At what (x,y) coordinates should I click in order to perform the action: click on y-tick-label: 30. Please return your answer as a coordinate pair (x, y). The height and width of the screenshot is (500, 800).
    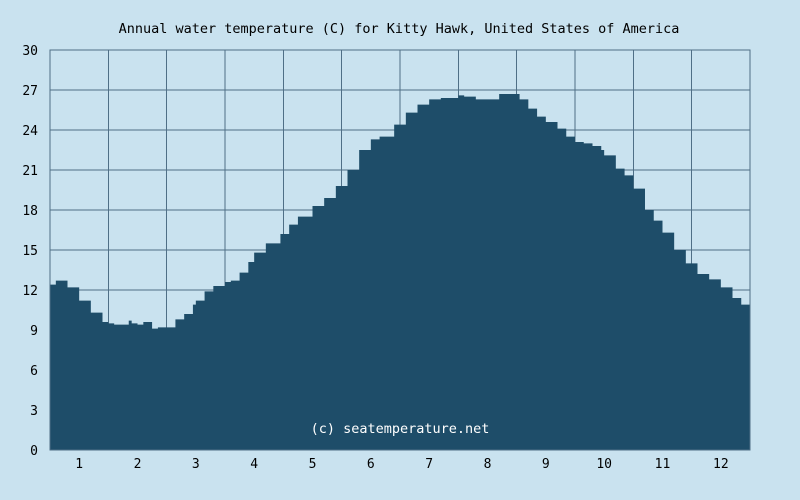
    Looking at the image, I should click on (30, 51).